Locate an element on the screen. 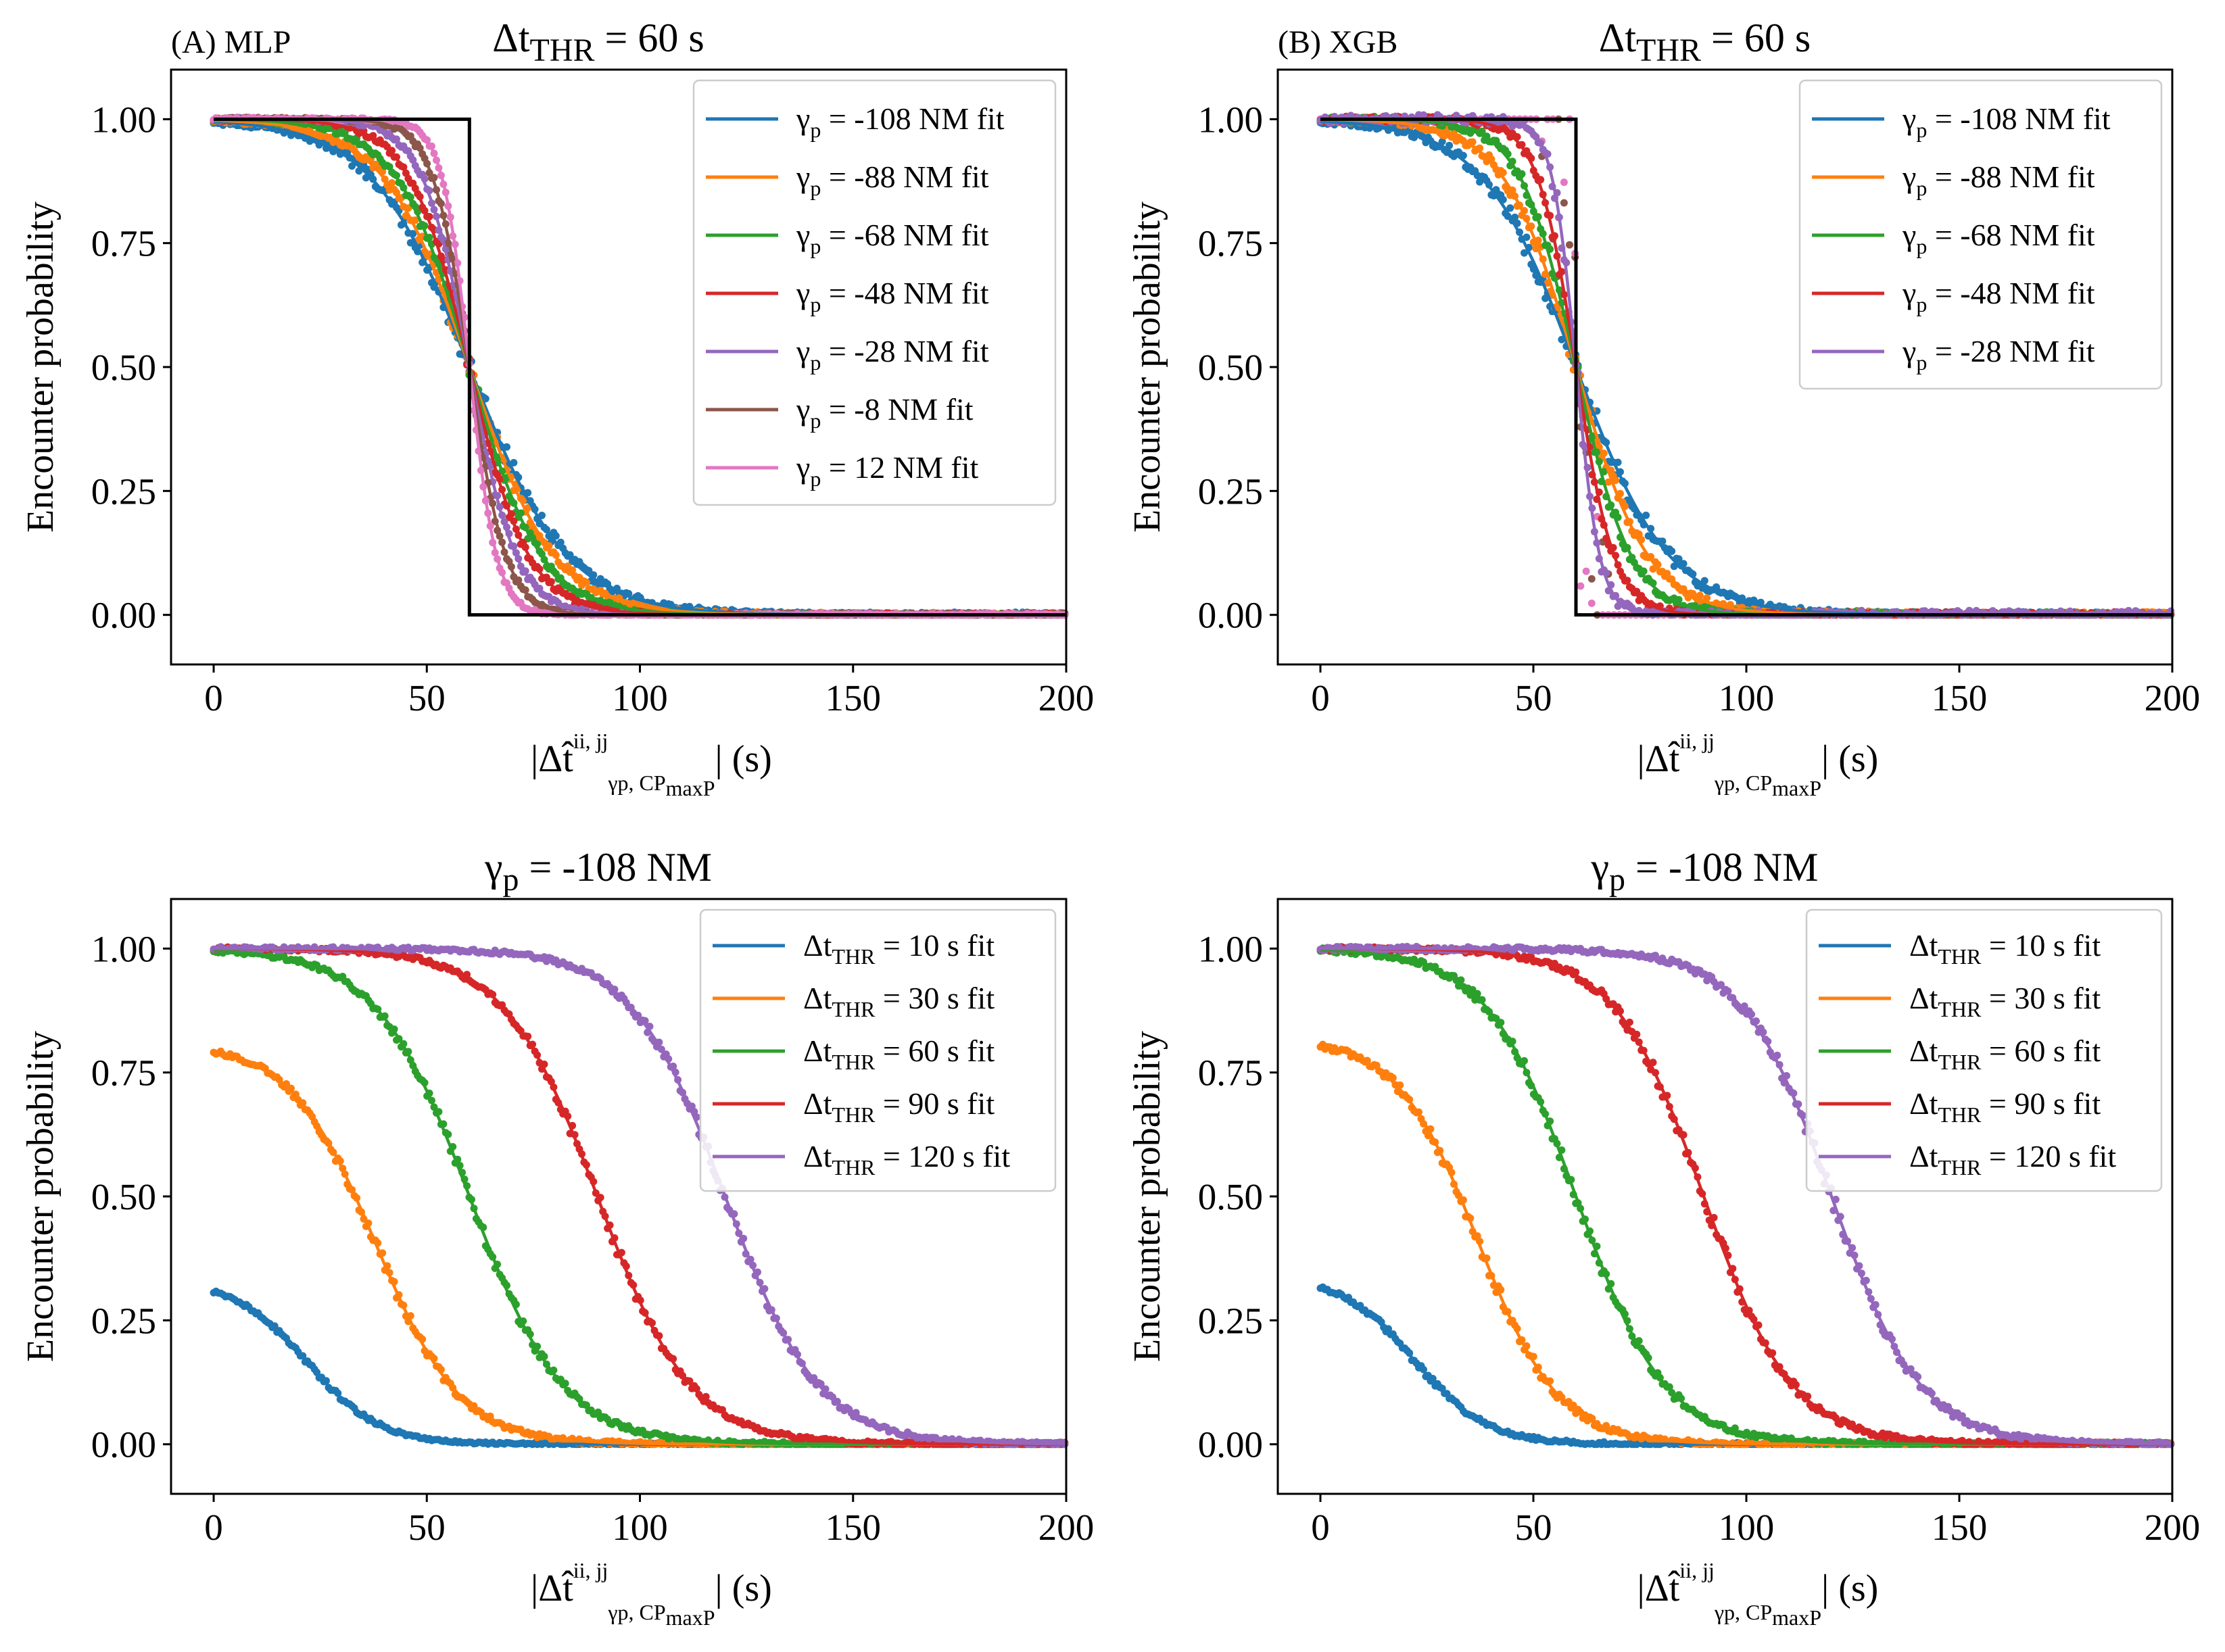 The width and height of the screenshot is (2225, 1652). legend-text: = 12 NM fit is located at coordinates (899, 467).